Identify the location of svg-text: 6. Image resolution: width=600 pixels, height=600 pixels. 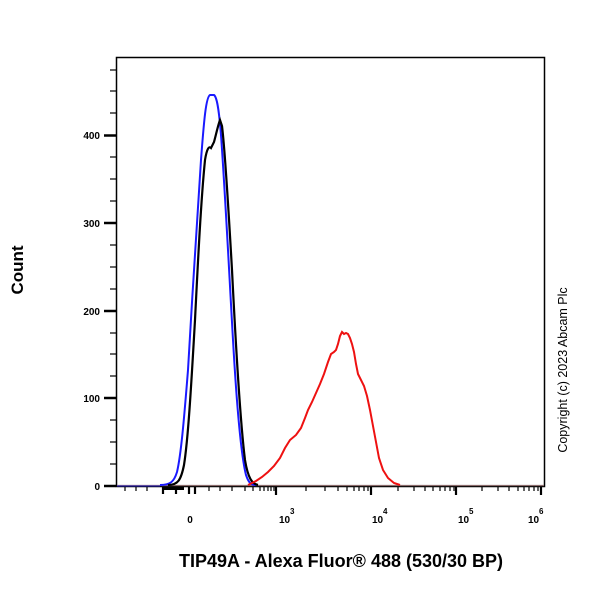
(541, 511).